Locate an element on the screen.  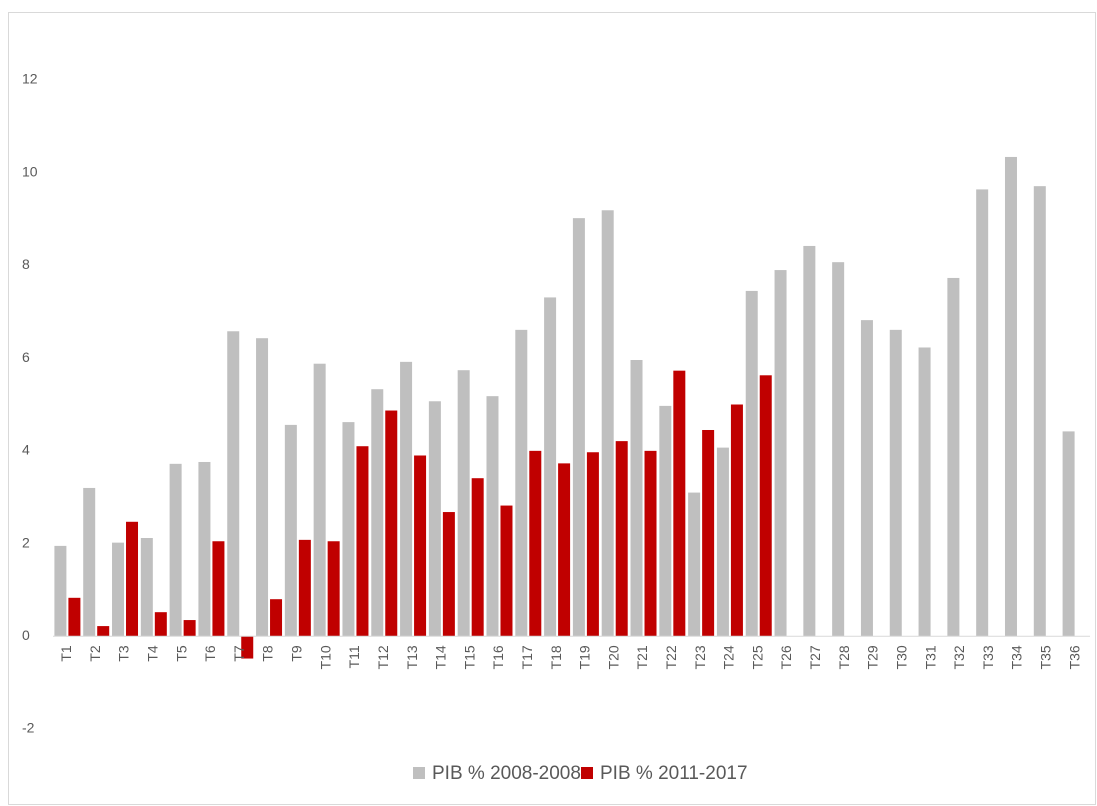
x-tick-label: T21 is located at coordinates (642, 657).